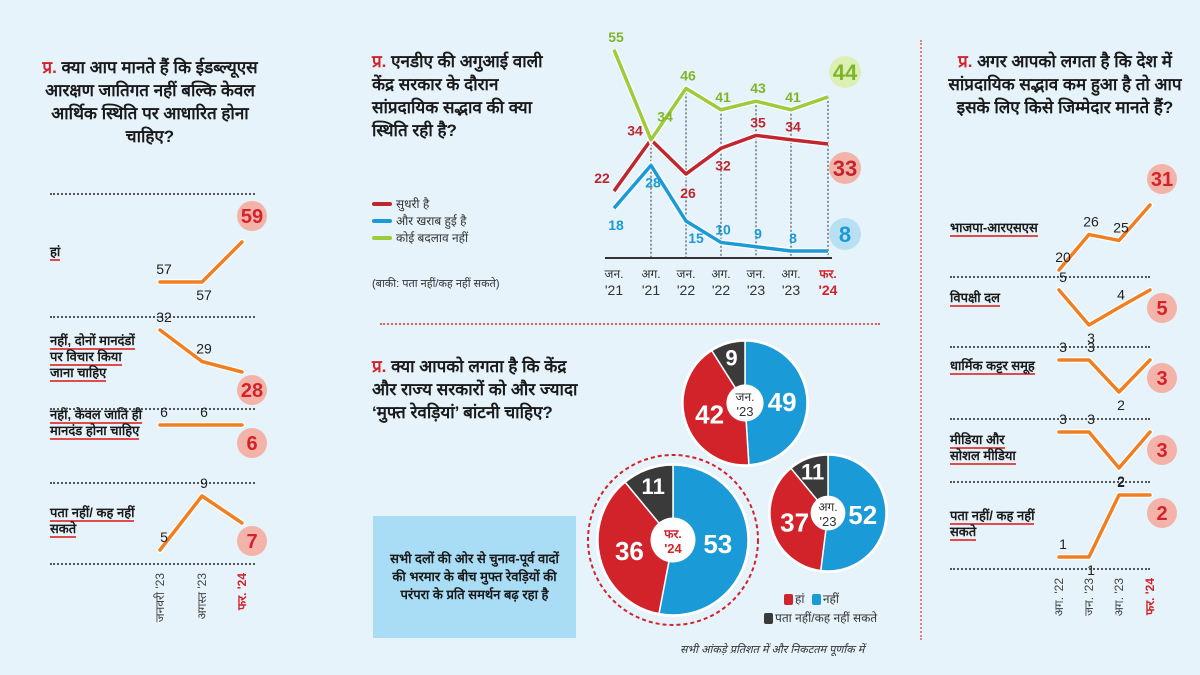 This screenshot has width=1200, height=675. What do you see at coordinates (614, 274) in the screenshot?
I see `x-axis-label: जन.` at bounding box center [614, 274].